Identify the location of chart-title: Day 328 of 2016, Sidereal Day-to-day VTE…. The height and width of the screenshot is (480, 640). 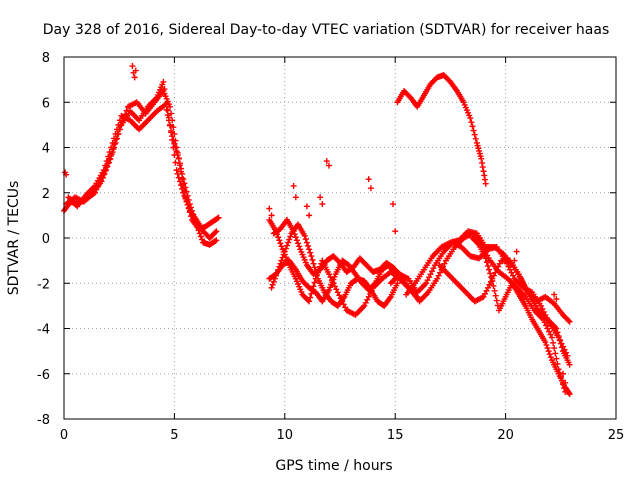
(326, 30).